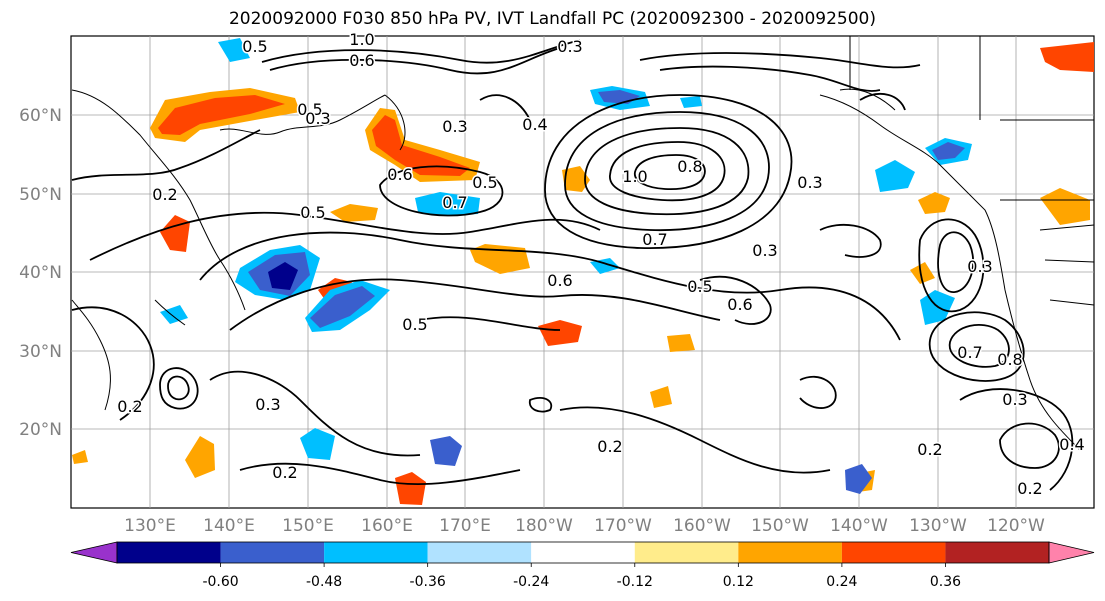 The height and width of the screenshot is (601, 1105). Describe the element at coordinates (324, 582) in the screenshot. I see `colorbar-tick-label: -0.48` at that location.